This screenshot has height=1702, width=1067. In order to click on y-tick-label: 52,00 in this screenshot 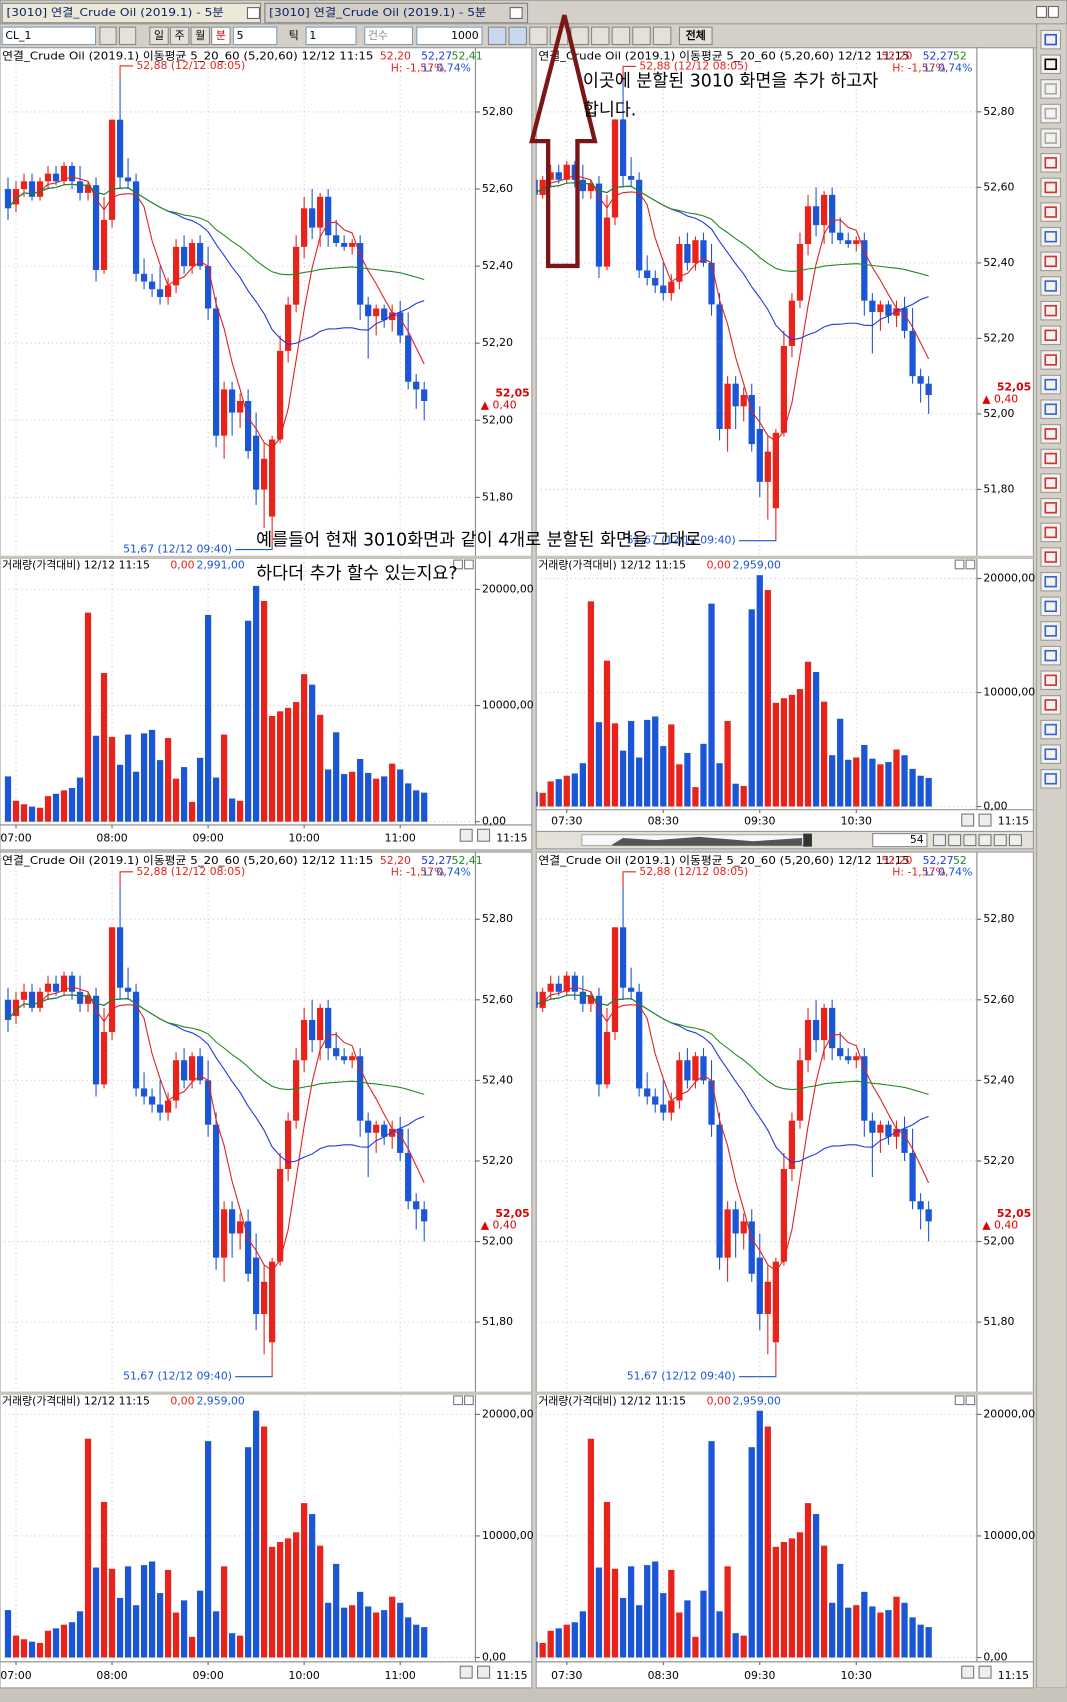, I will do `click(497, 419)`.